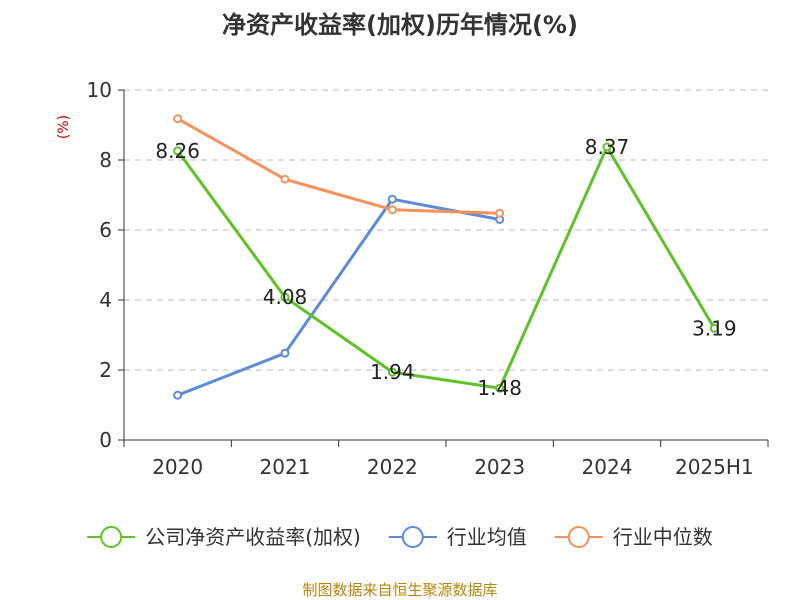 This screenshot has height=600, width=800. I want to click on data-label: 4.08, so click(285, 297).